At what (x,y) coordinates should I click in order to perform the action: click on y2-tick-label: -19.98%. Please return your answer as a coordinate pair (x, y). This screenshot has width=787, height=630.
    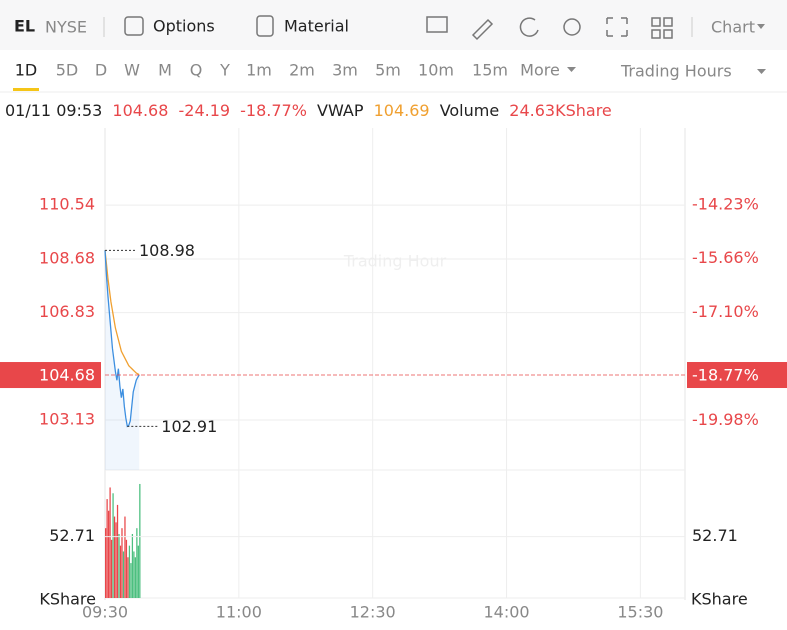
    Looking at the image, I should click on (725, 419).